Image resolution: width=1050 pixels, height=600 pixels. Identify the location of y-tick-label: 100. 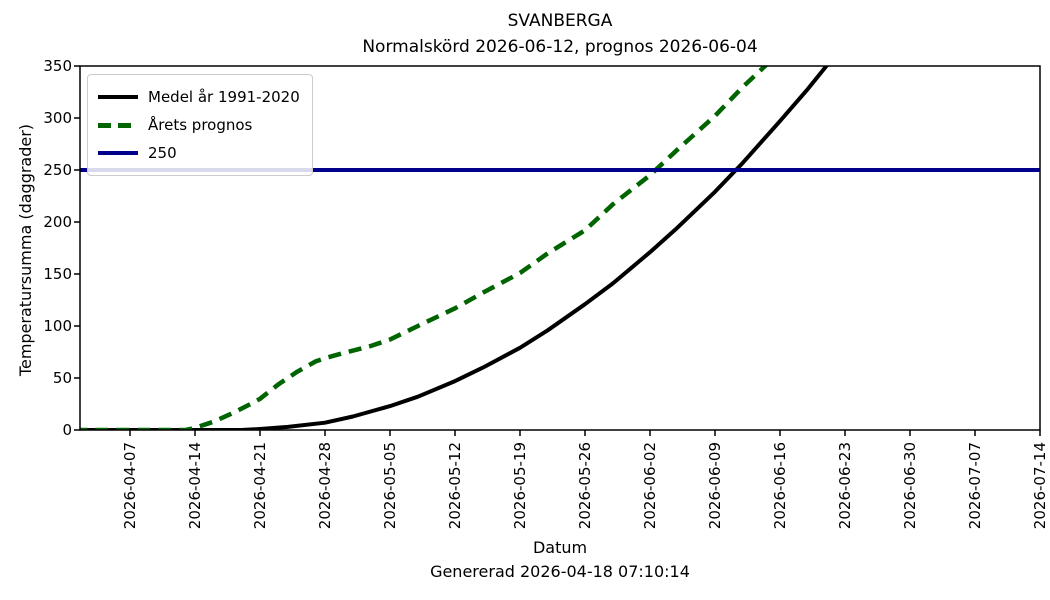
(57, 326).